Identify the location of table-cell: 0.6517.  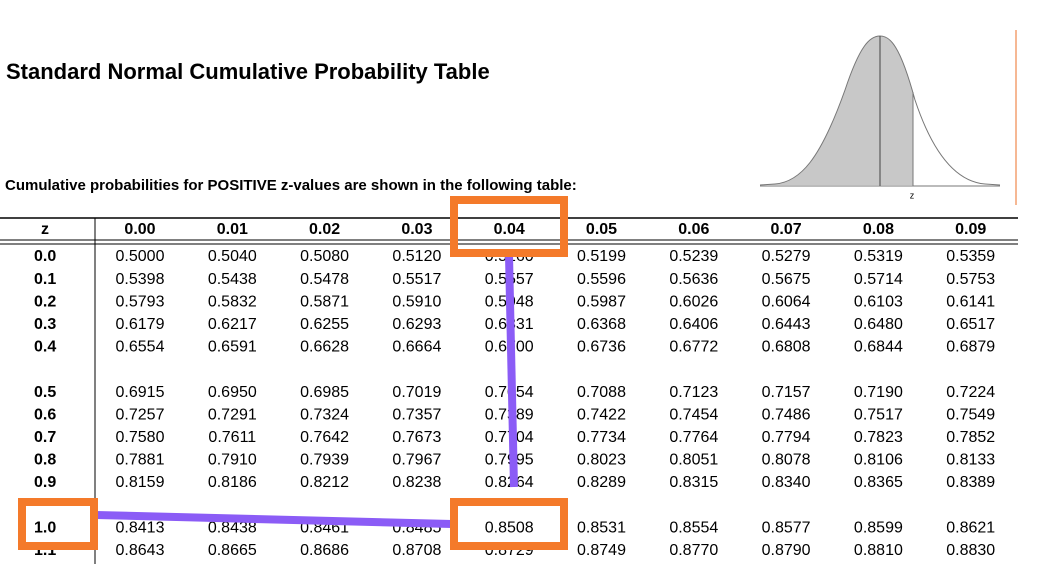
(970, 324).